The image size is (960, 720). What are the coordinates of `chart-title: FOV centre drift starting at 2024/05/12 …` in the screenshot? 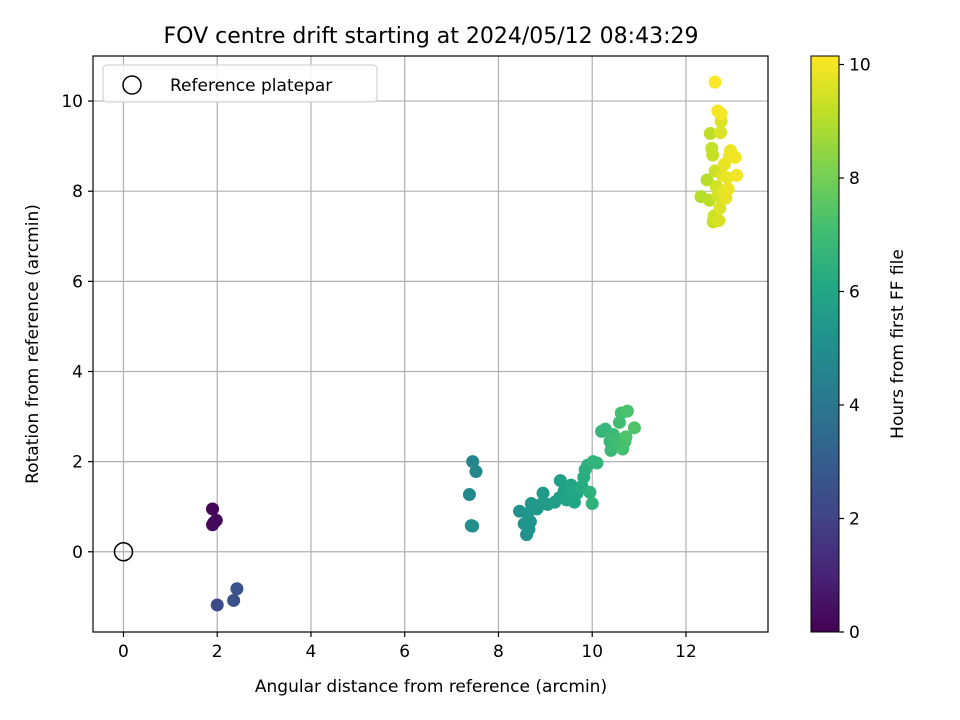 It's located at (431, 36).